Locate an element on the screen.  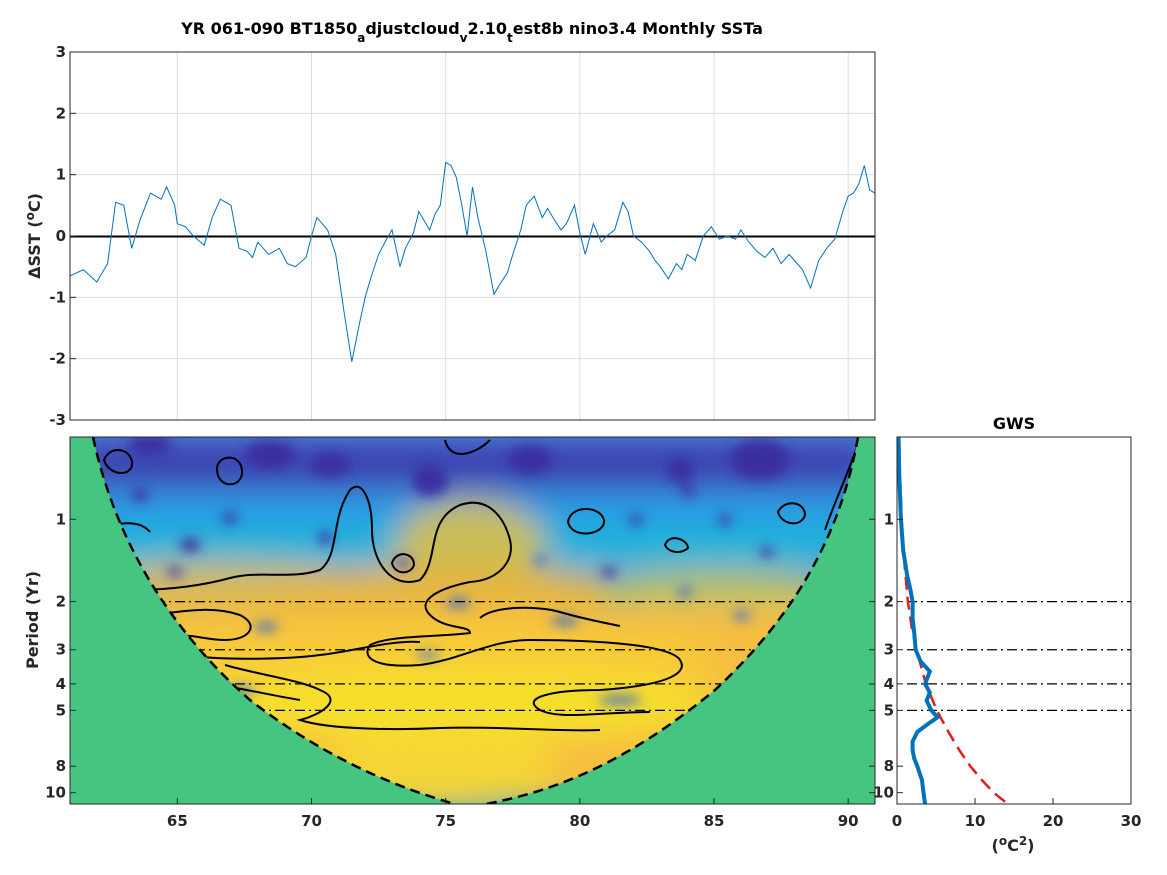
wavelet-y-tick-label: 8 is located at coordinates (61, 766).